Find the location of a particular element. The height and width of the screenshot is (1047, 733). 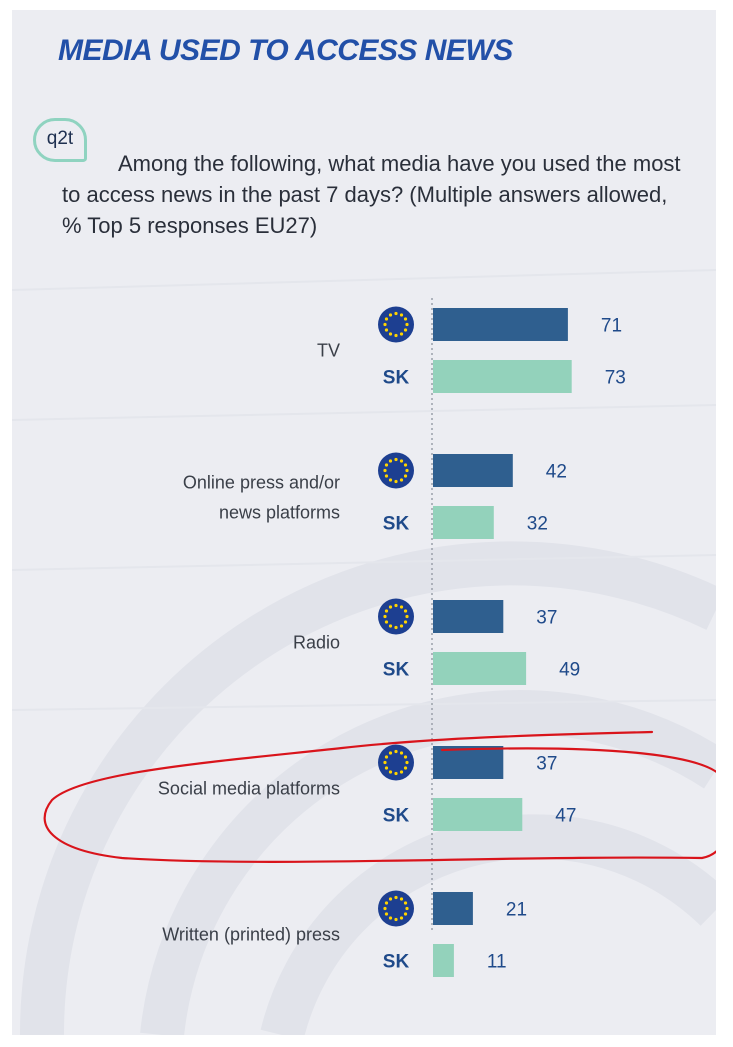

data-label-sk: 47 is located at coordinates (565, 816).